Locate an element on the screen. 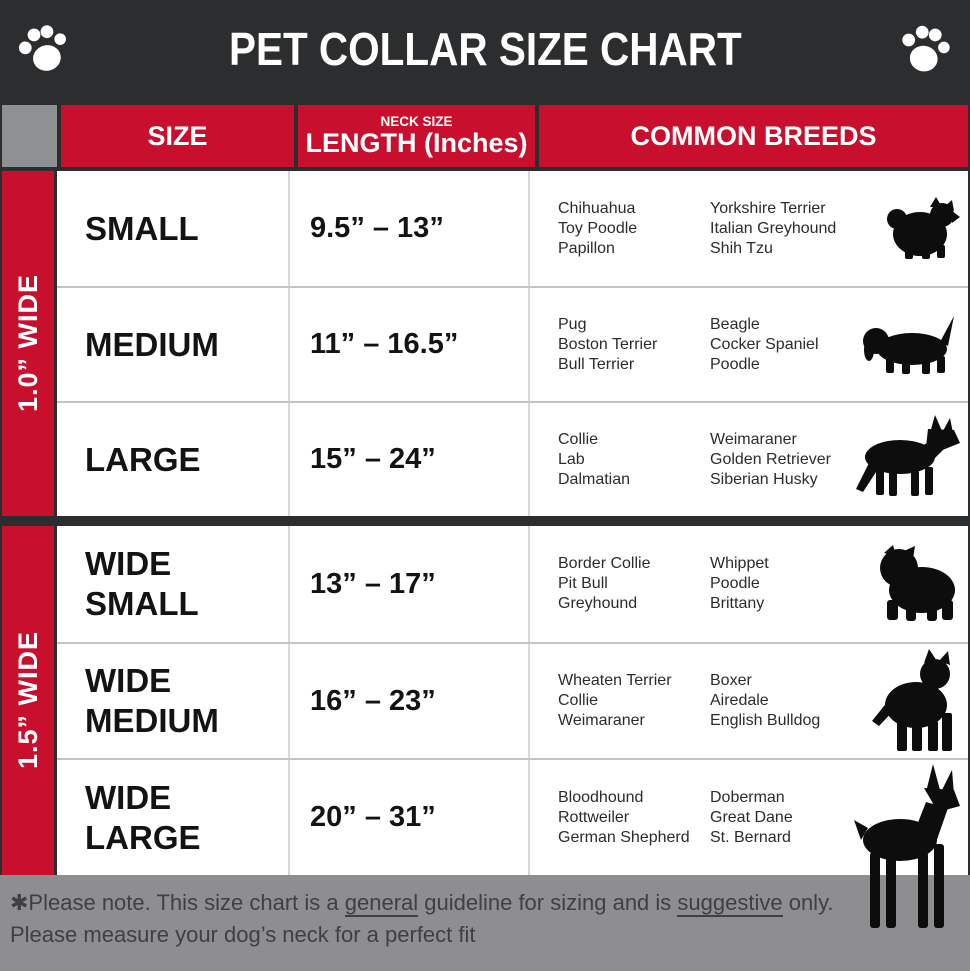  german-shepherd-dog-icon is located at coordinates (908, 455).